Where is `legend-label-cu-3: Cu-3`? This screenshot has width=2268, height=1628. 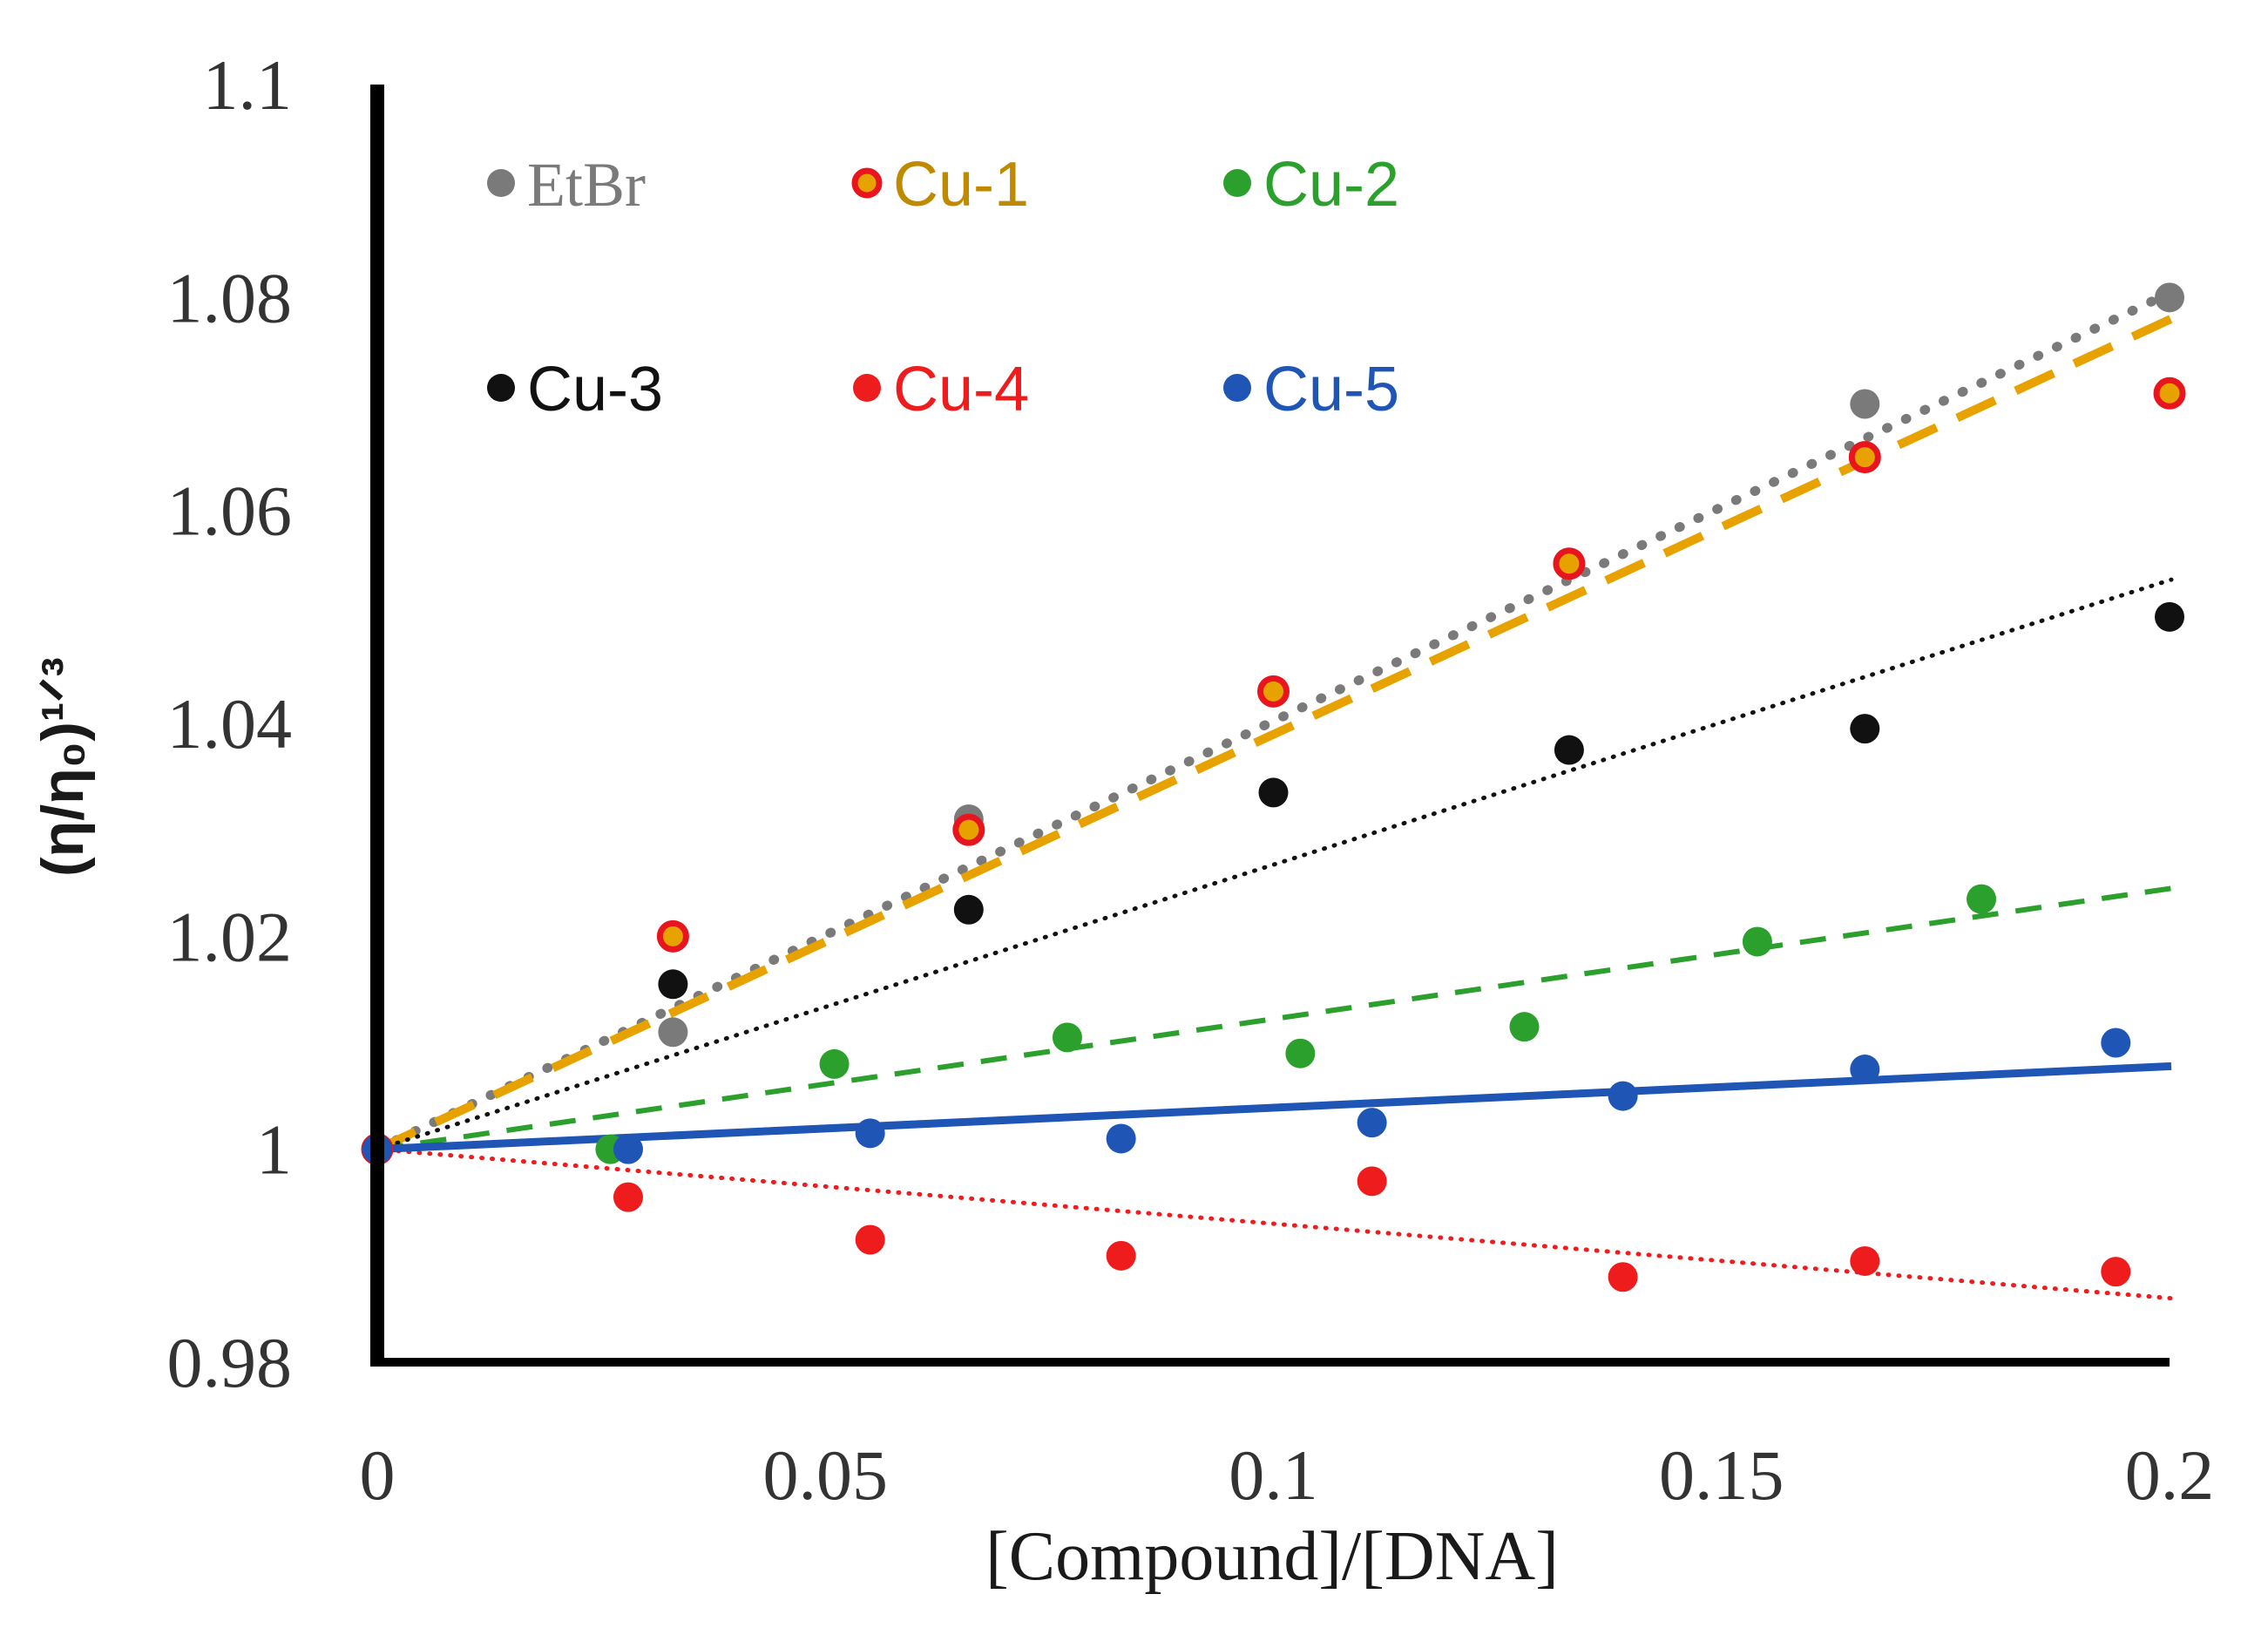
legend-label-cu-3: Cu-3 is located at coordinates (595, 390).